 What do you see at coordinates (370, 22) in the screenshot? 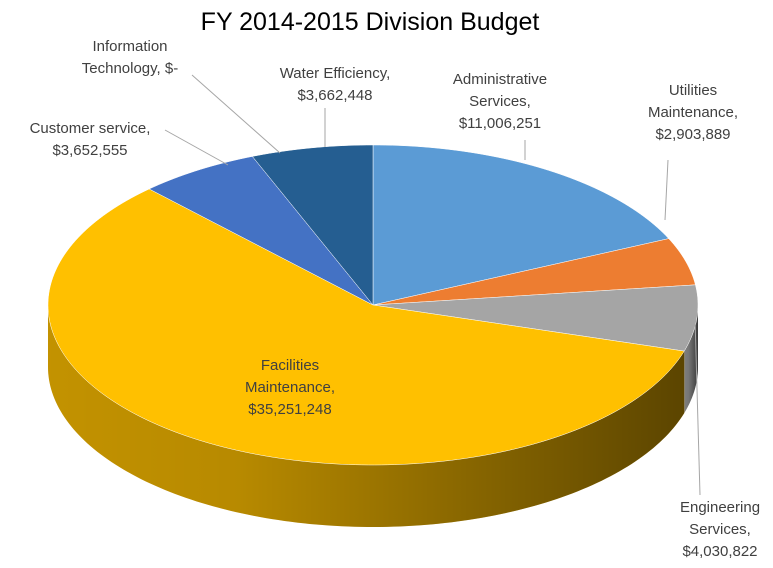
I see `chart-title: FY 2014-2015 Division Budget` at bounding box center [370, 22].